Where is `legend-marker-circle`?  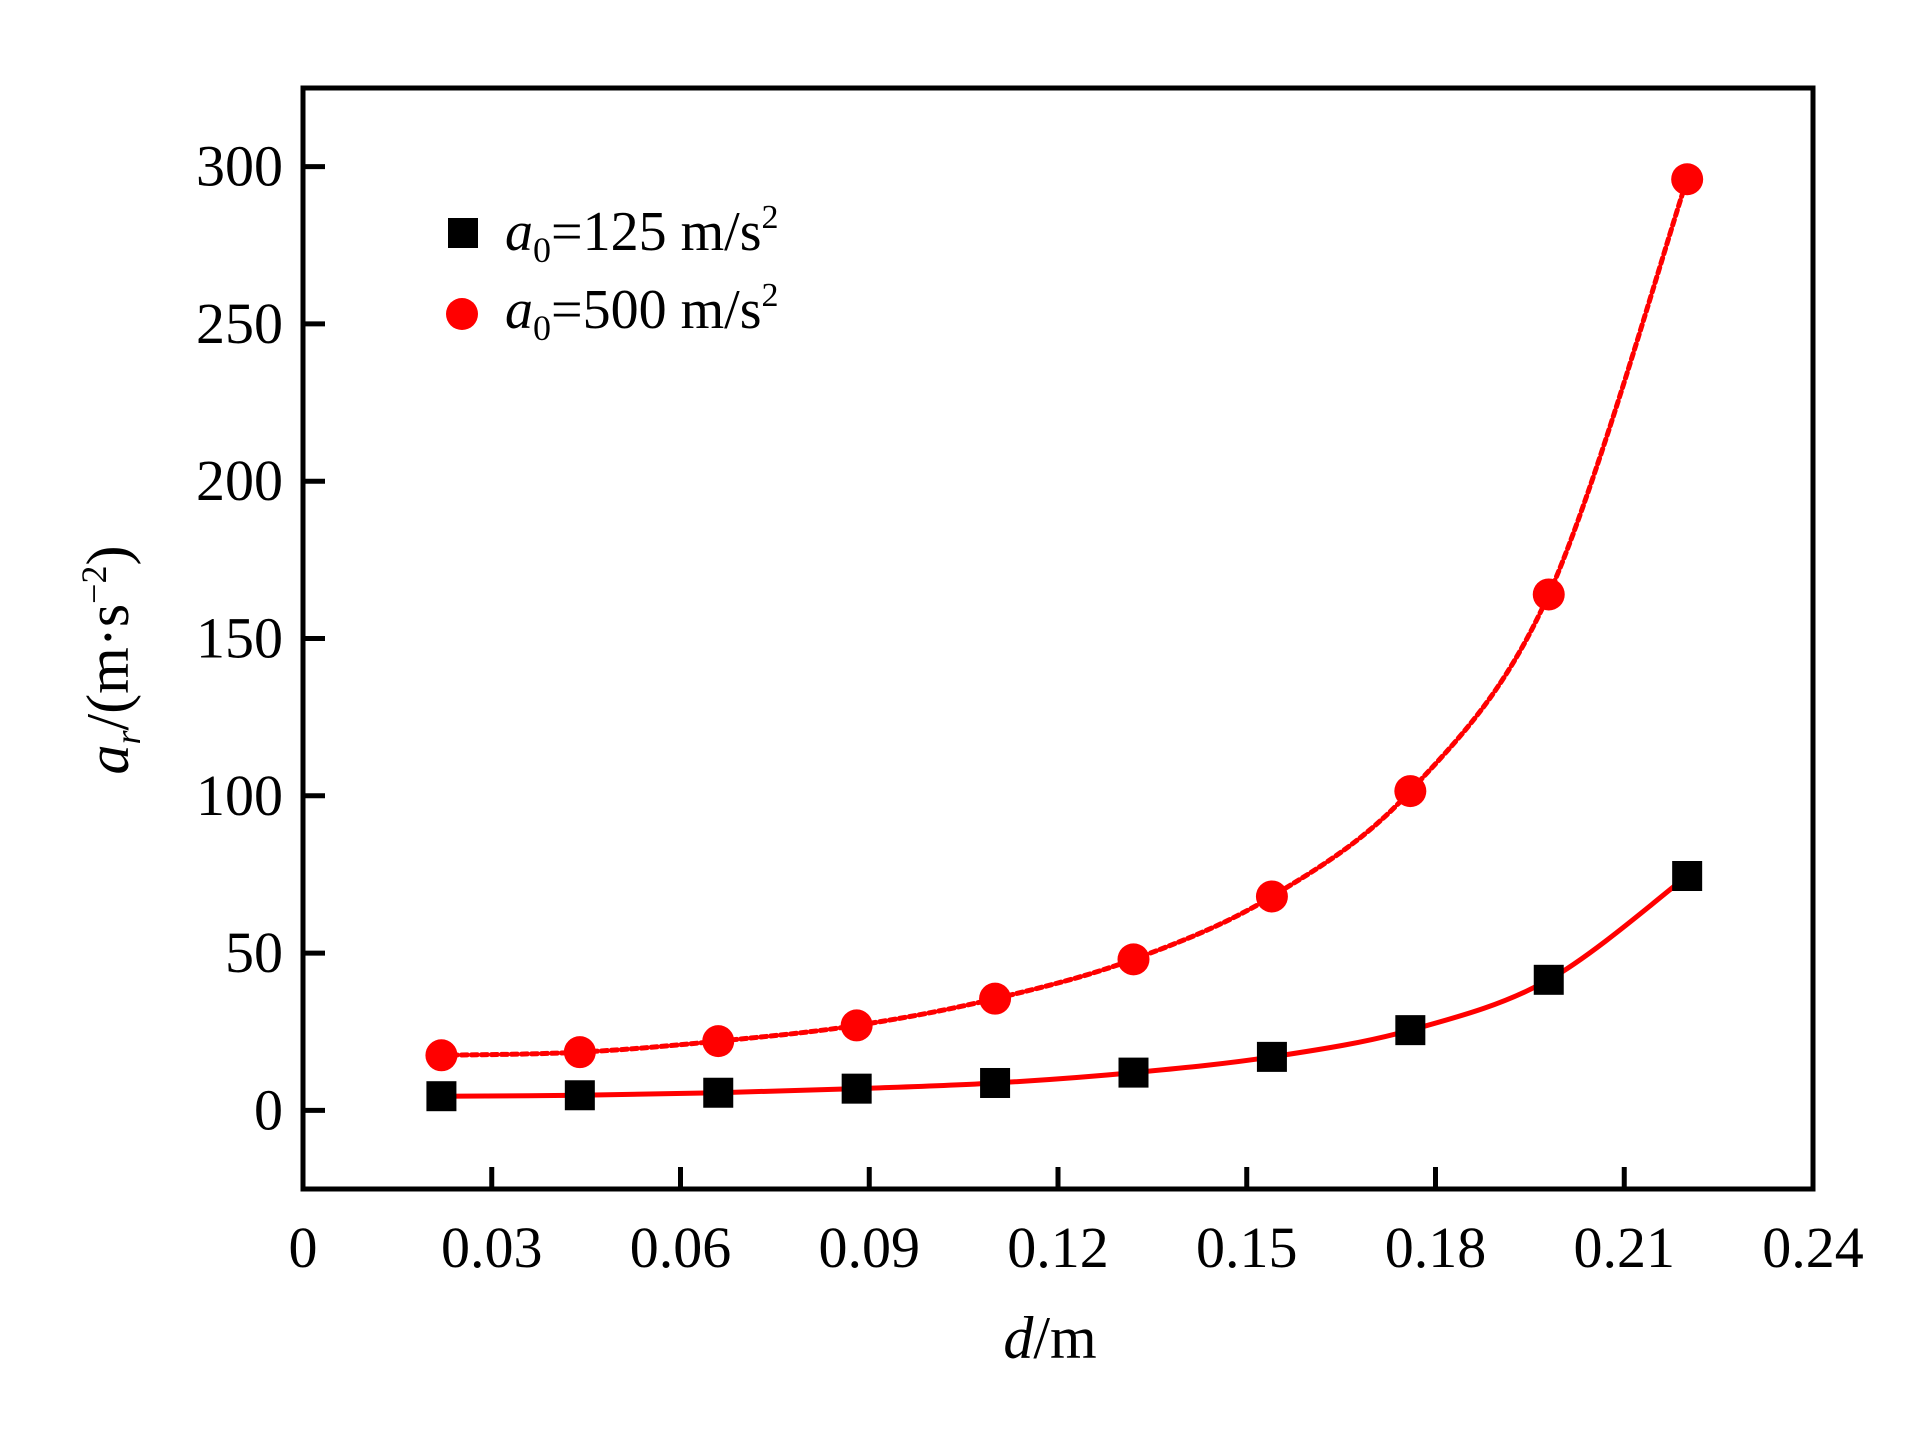
legend-marker-circle is located at coordinates (462, 314).